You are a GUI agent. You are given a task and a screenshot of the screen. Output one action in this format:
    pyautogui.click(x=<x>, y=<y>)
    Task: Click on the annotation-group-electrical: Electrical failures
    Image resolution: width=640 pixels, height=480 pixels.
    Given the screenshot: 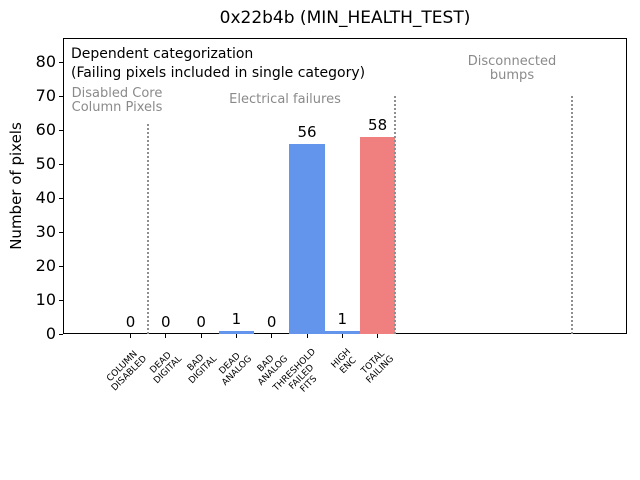 What is the action you would take?
    pyautogui.click(x=285, y=99)
    